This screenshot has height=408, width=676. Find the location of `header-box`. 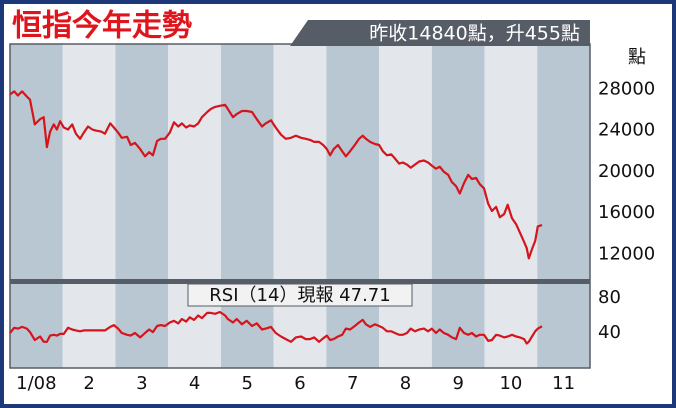

header-box is located at coordinates (440, 33).